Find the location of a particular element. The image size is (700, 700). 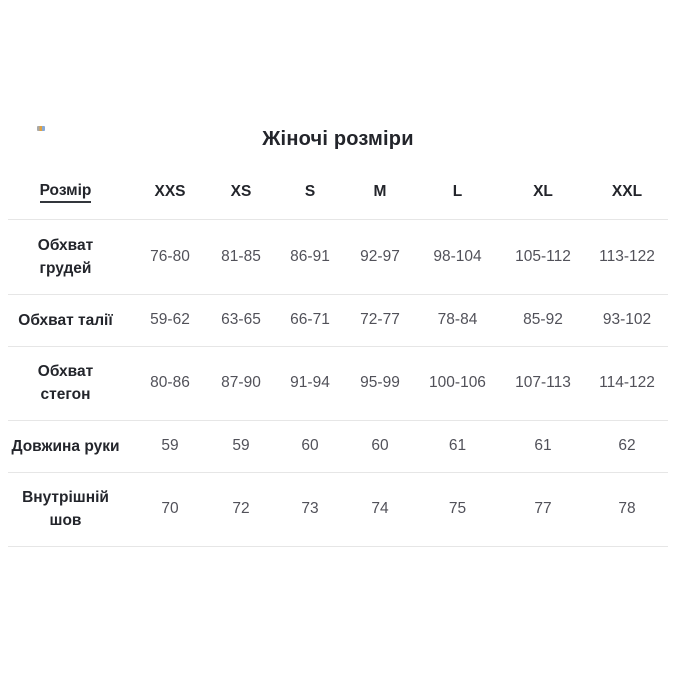

value-cell: 73 is located at coordinates (310, 508).